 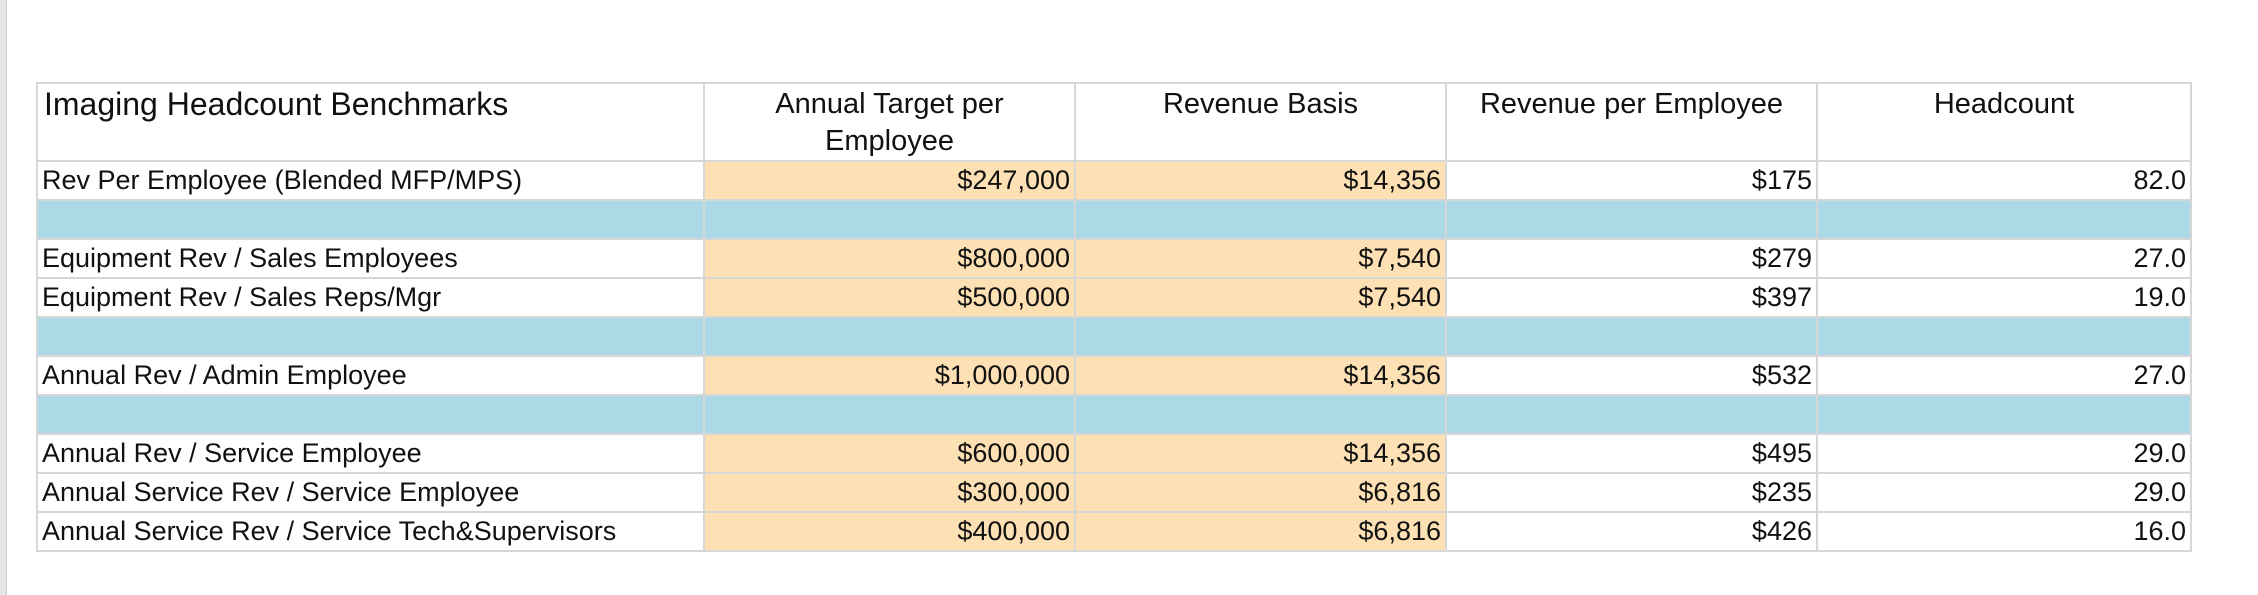 I want to click on headcount-cell: 82.0, so click(x=2004, y=181).